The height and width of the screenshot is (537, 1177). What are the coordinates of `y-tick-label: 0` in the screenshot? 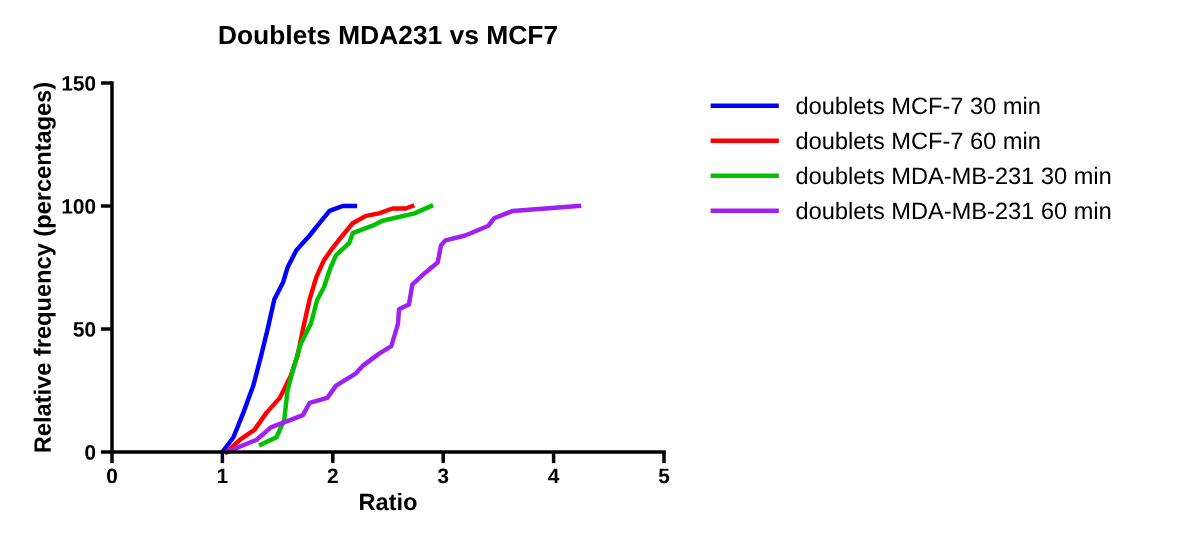 It's located at (90, 452).